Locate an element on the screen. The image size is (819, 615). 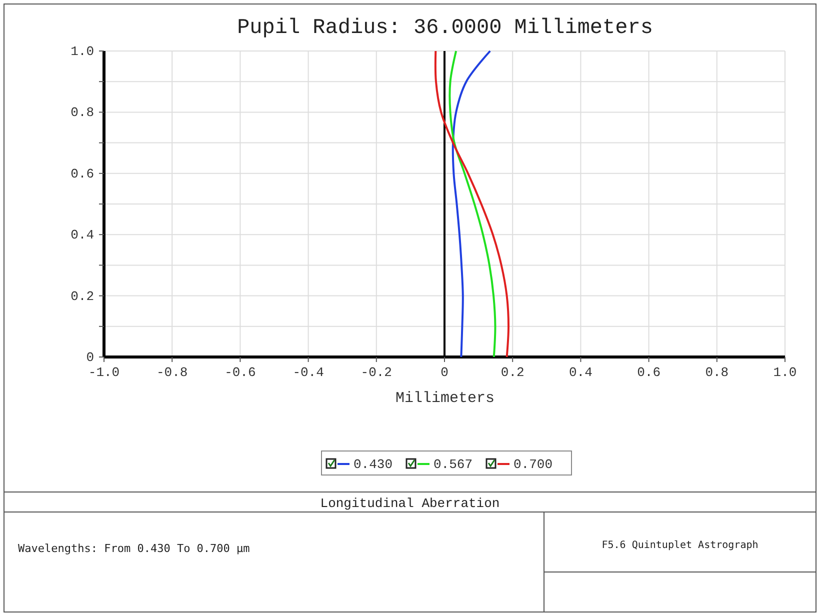
y-tick-label: 0.6 is located at coordinates (82, 174).